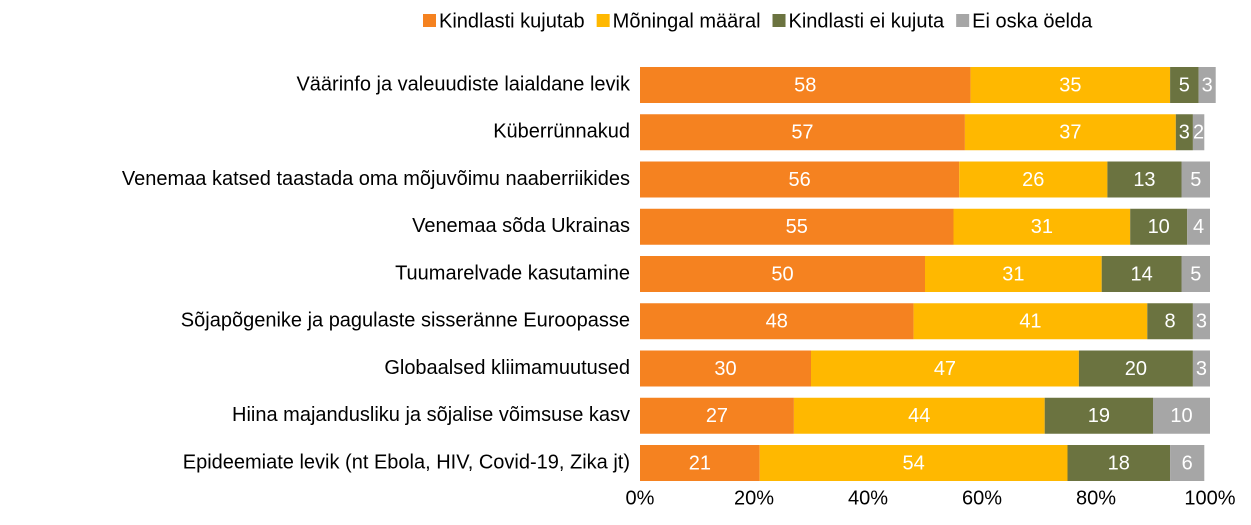 The width and height of the screenshot is (1251, 525). I want to click on value-label: 20, so click(1136, 369).